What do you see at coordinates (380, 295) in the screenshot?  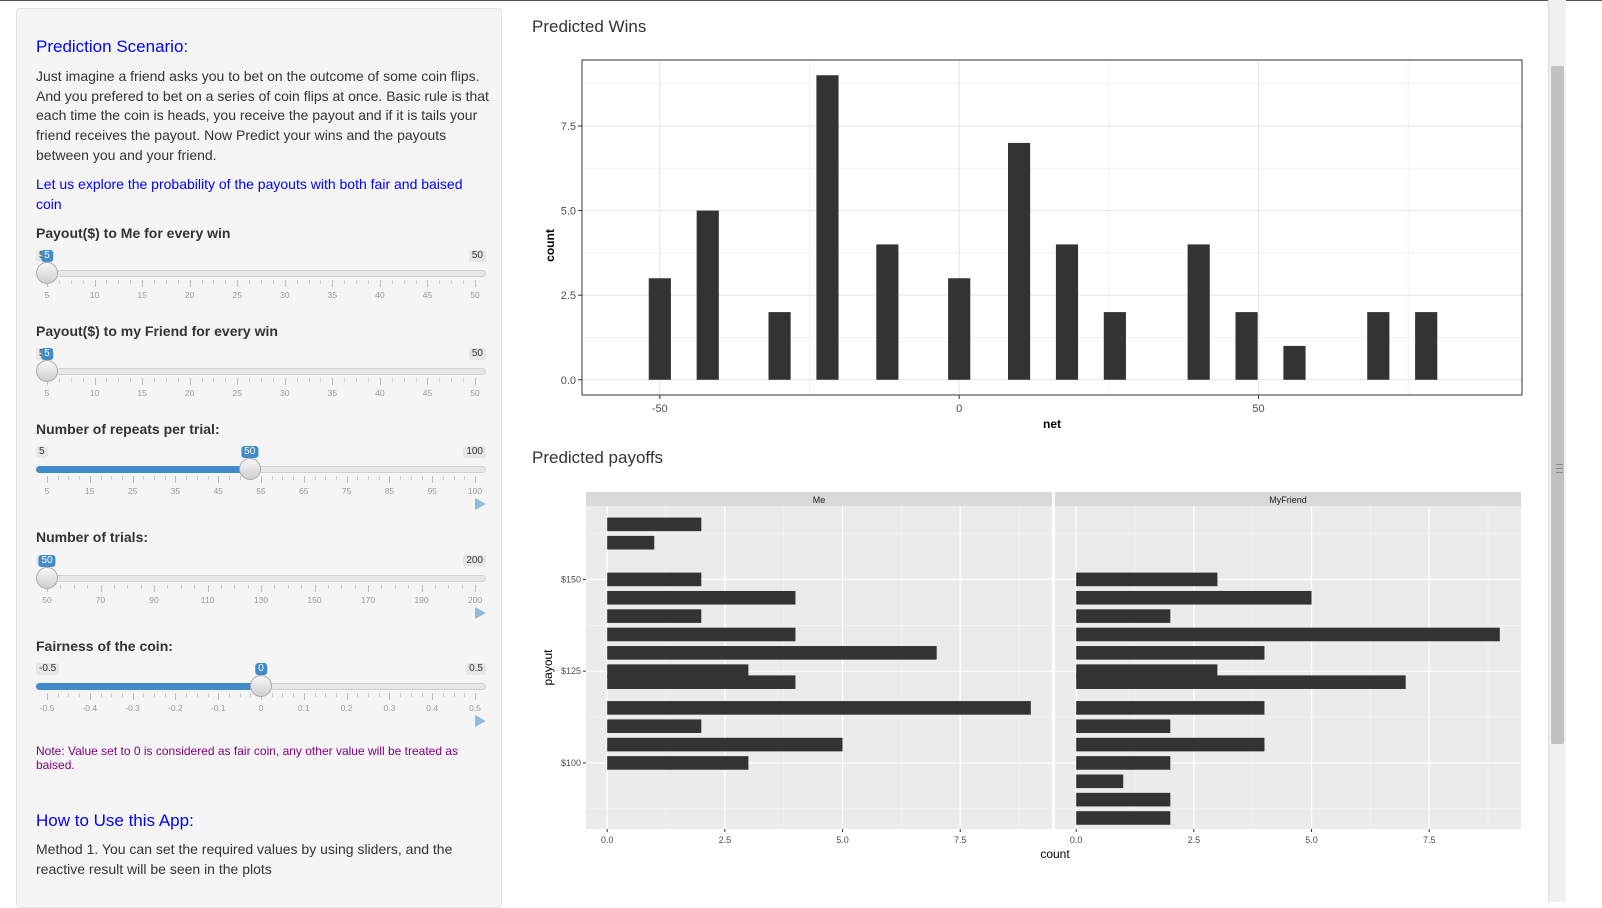 I see `slider-grid-label: 40` at bounding box center [380, 295].